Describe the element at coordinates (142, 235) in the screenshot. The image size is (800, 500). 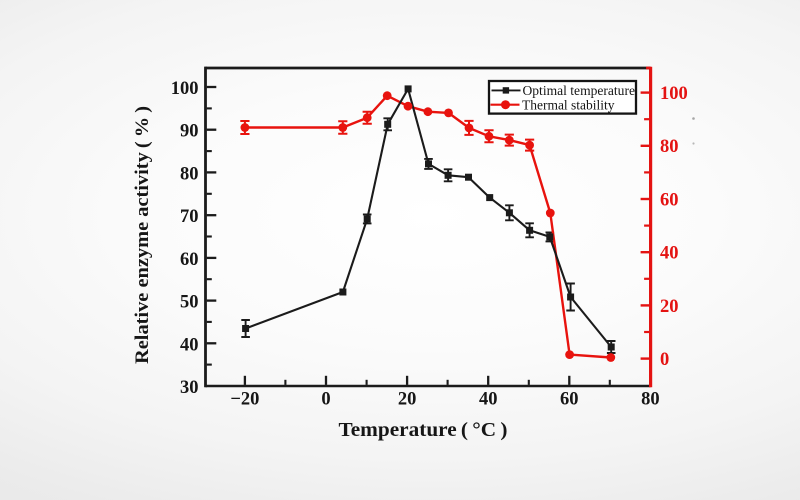
I see `svg-text: Relative enzyme activity ( % )` at that location.